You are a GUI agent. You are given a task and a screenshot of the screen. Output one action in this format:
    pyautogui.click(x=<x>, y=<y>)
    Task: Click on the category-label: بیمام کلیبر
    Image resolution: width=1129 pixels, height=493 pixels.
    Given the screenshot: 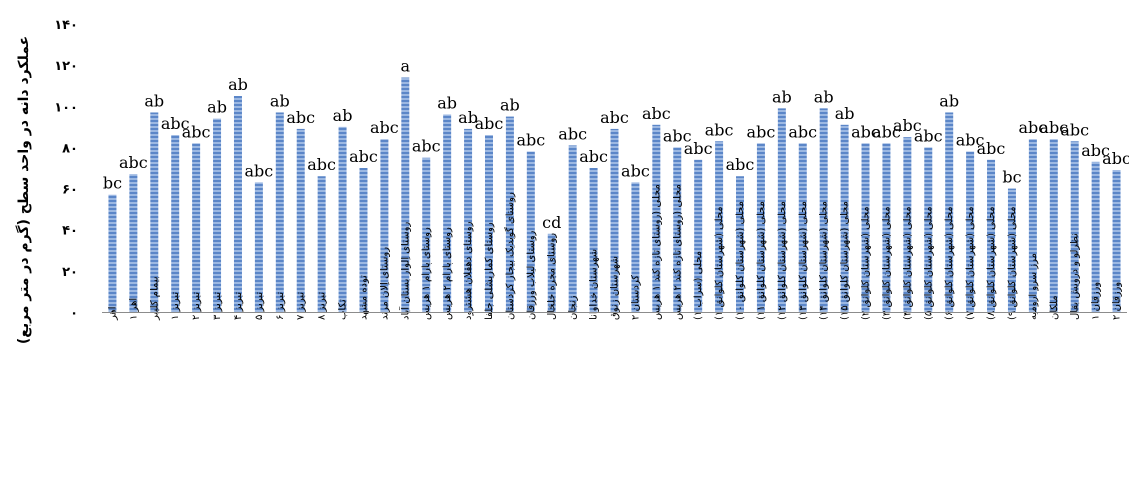 What is the action you would take?
    pyautogui.click(x=154, y=298)
    